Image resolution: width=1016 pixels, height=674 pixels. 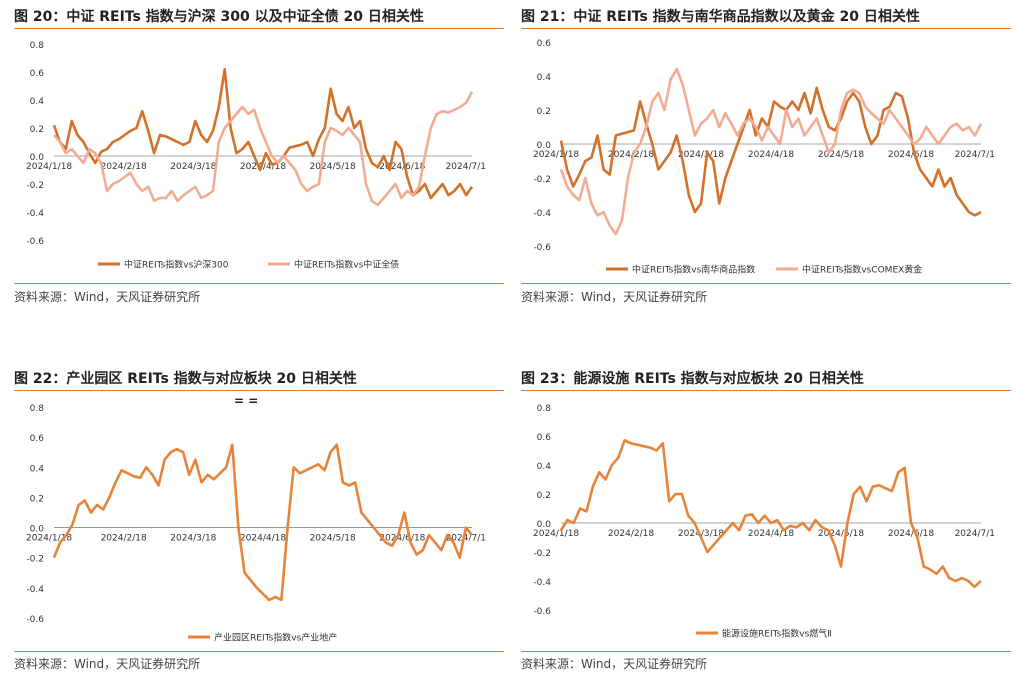 What do you see at coordinates (720, 17) in the screenshot?
I see `chart-title: 图 21：中证 REITs 指数与南华商品指数以及黄金 20 日相关性` at bounding box center [720, 17].